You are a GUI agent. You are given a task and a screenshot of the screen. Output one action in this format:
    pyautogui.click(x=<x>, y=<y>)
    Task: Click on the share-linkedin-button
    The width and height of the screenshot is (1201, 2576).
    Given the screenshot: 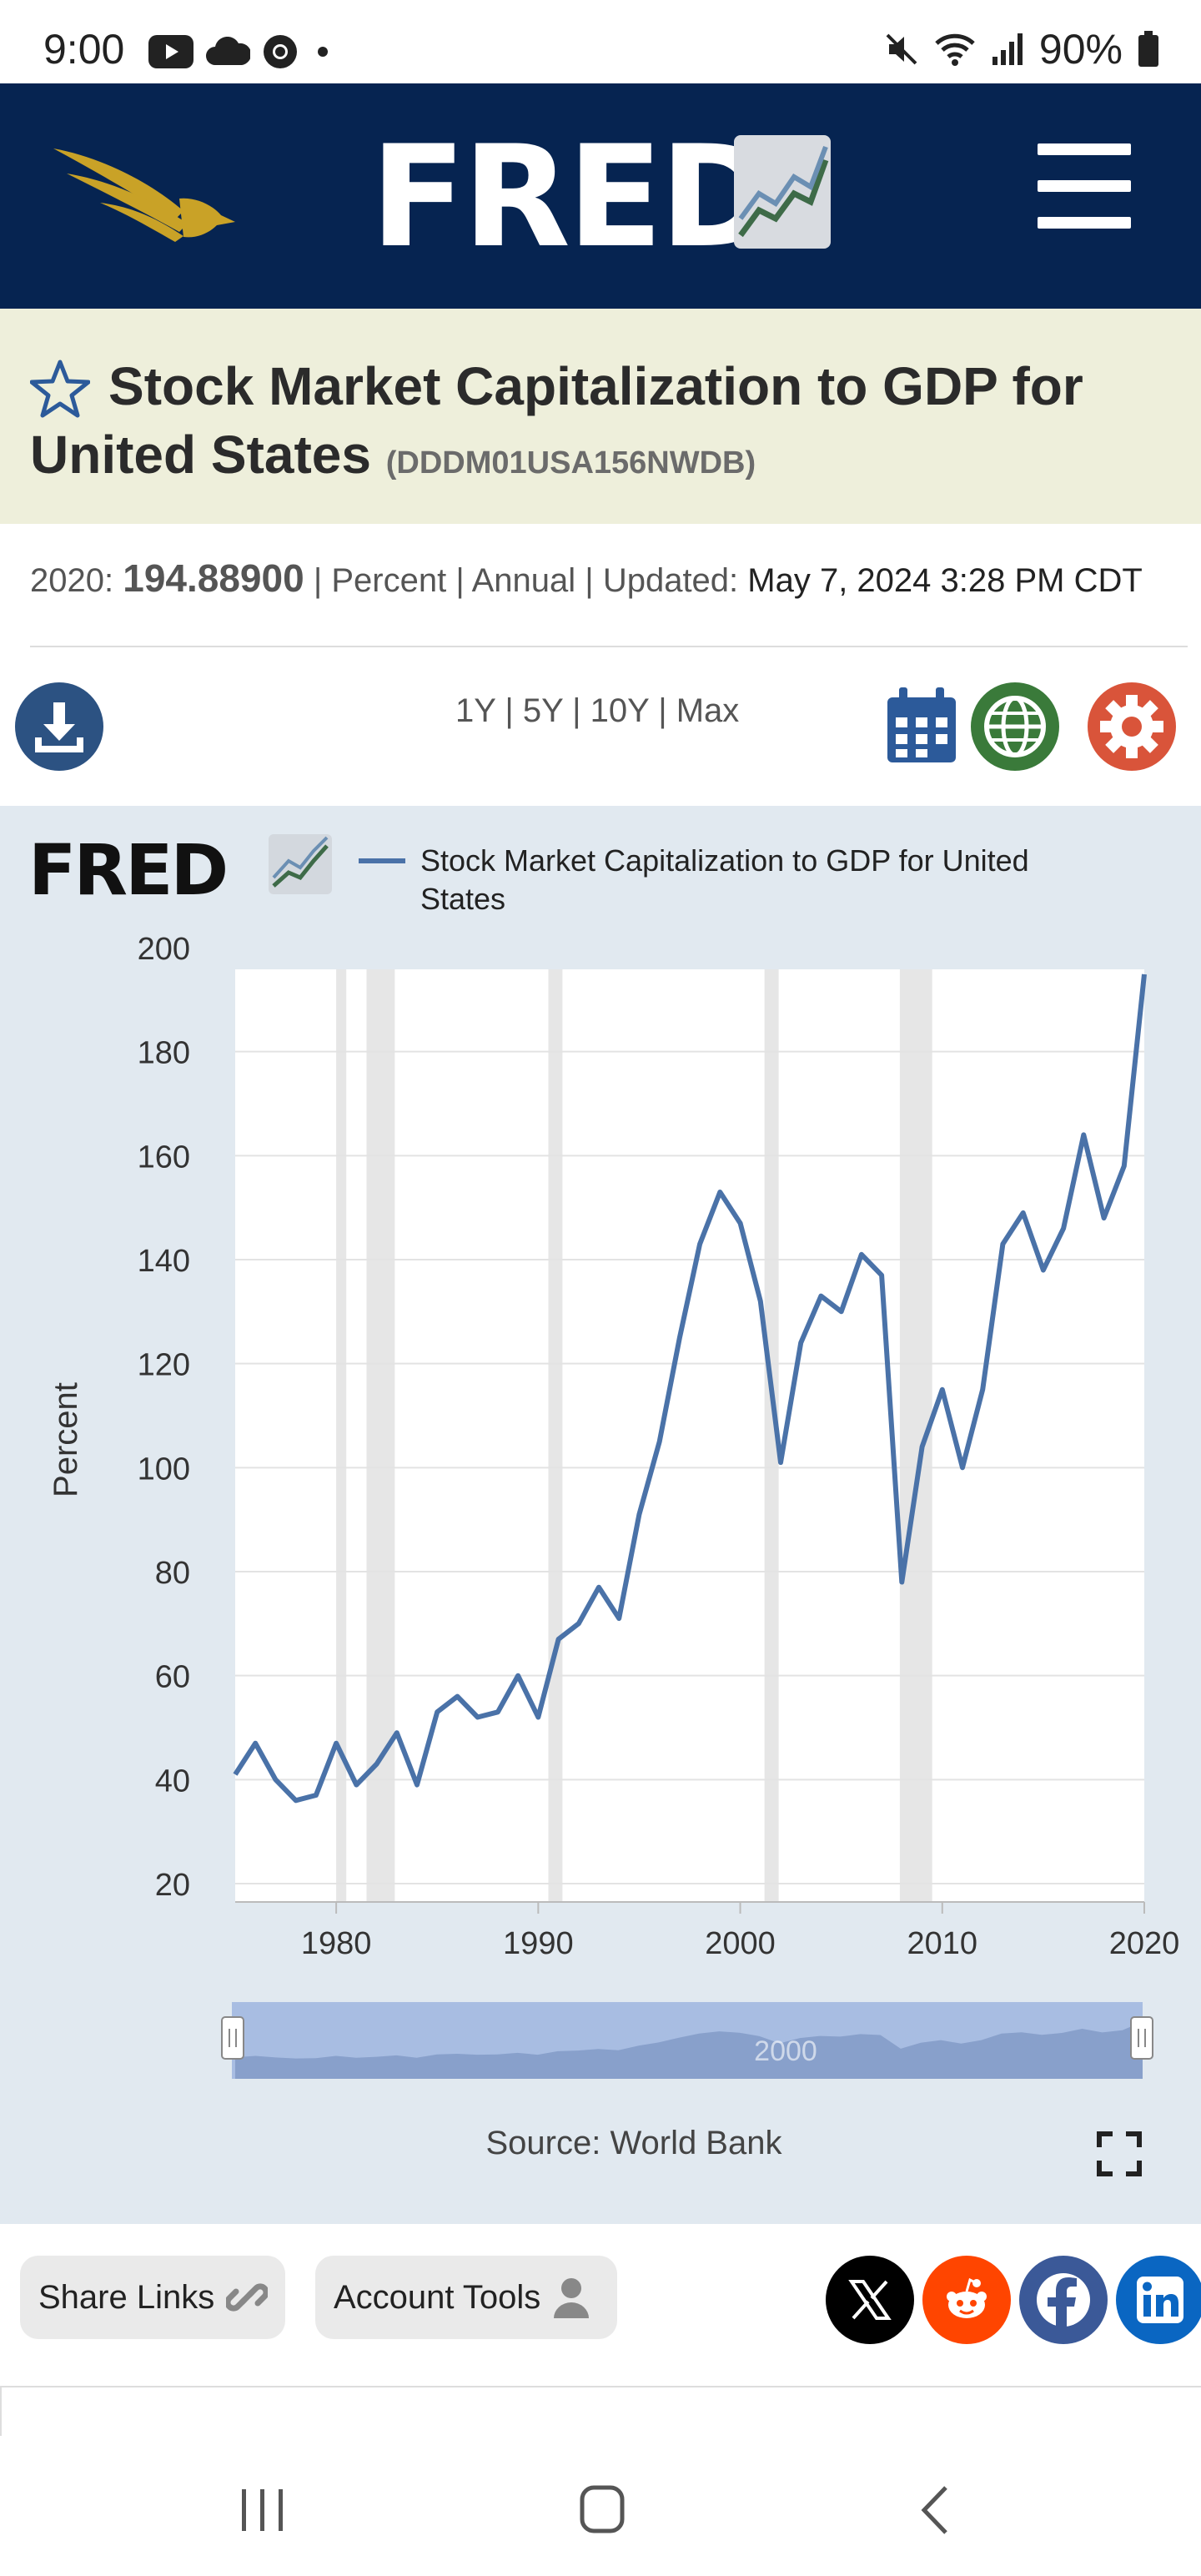 What is the action you would take?
    pyautogui.click(x=1159, y=2300)
    